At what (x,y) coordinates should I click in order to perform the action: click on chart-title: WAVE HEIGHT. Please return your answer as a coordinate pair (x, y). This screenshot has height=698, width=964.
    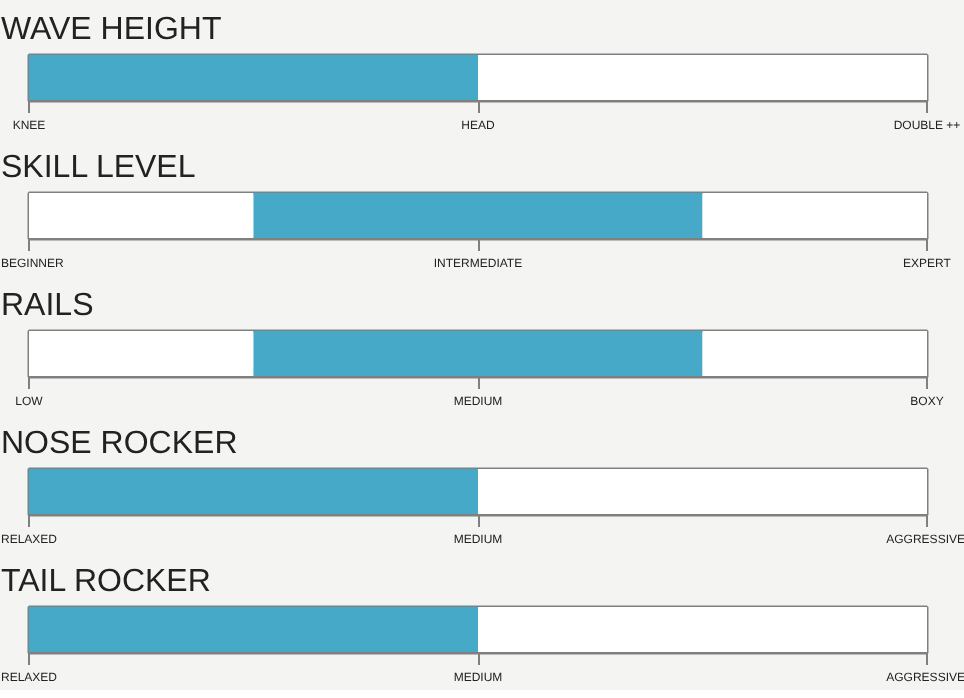
    Looking at the image, I should click on (111, 30).